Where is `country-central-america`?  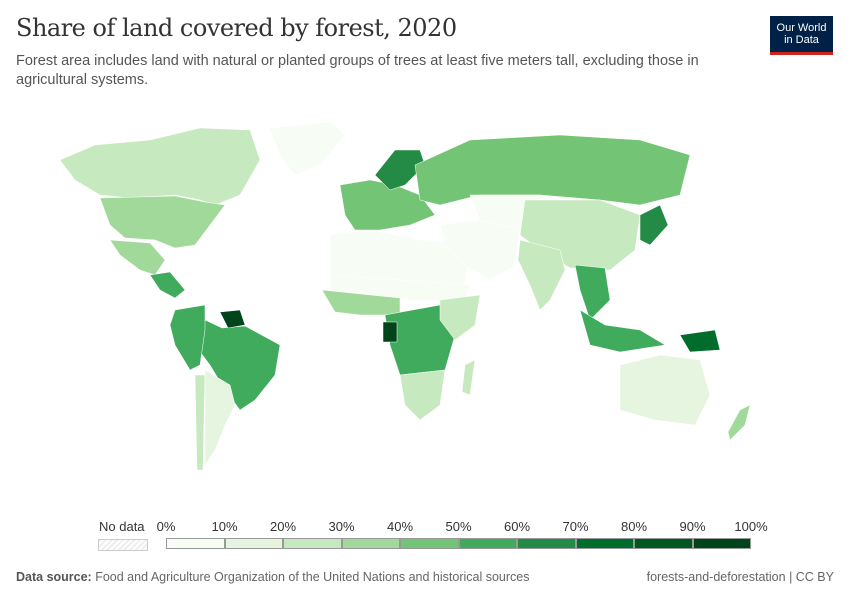 country-central-america is located at coordinates (167, 285).